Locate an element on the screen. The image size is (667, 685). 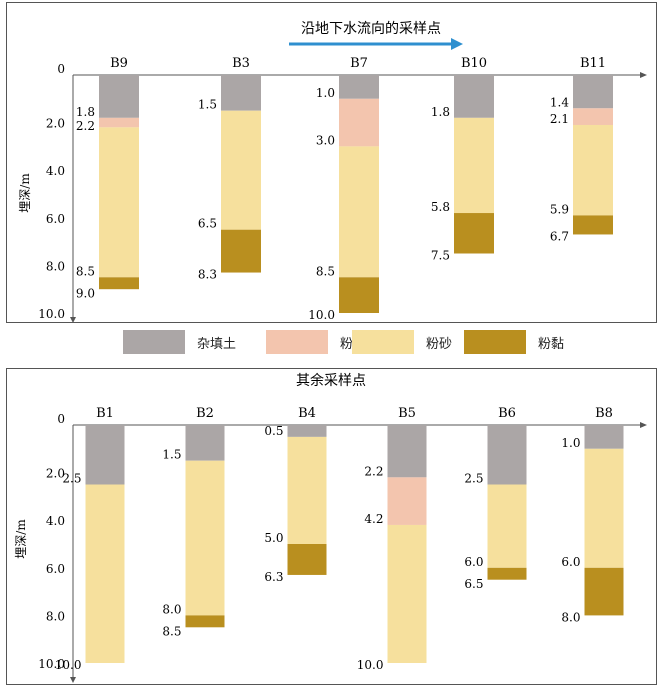
y-tick-label: 2.0 is located at coordinates (55, 474).